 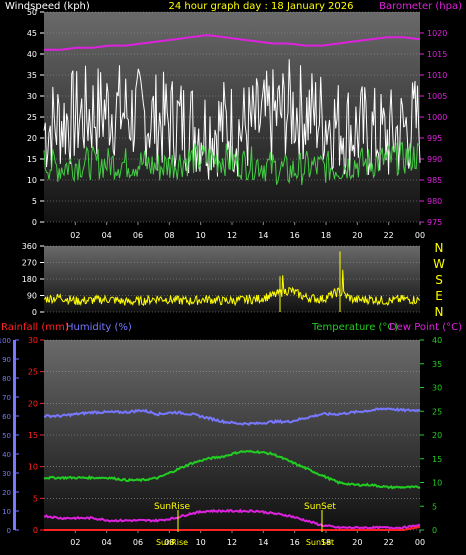 I want to click on climate-x-tick-label: 12, so click(x=232, y=542).